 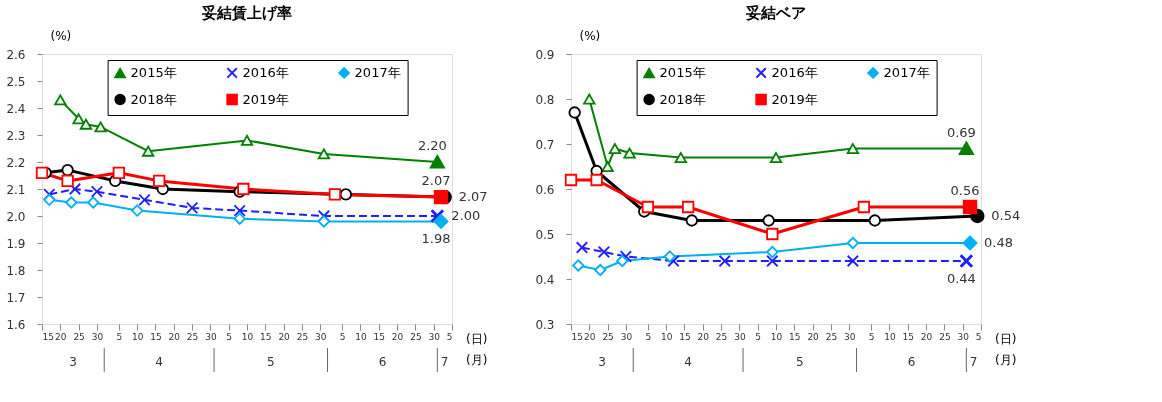 I want to click on y-tick-label: 0.6, so click(x=545, y=189).